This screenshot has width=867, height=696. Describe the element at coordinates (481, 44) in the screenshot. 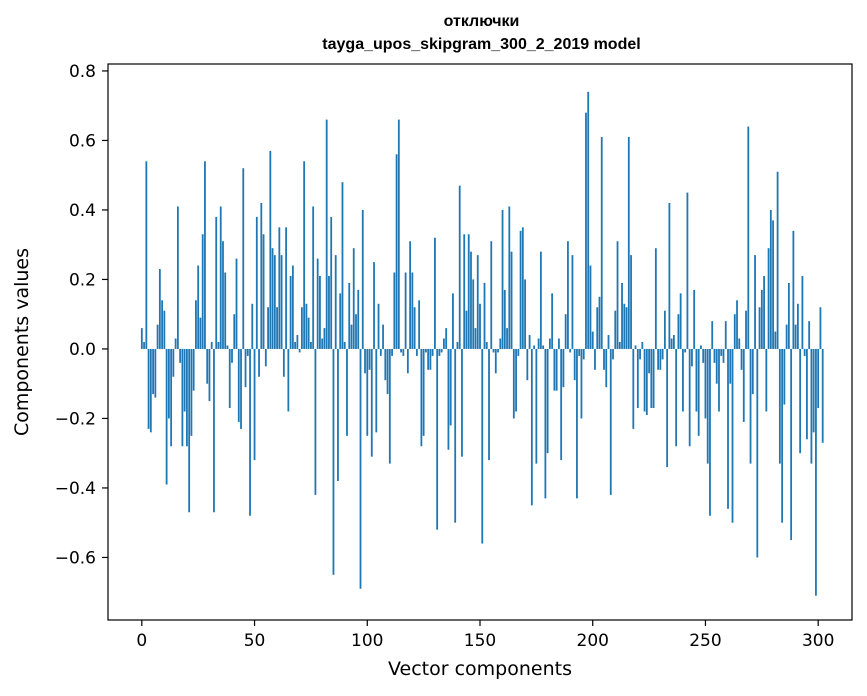

I see `chart-title-line-2: tayga_upos_skipgram_300_2_2019 model` at that location.